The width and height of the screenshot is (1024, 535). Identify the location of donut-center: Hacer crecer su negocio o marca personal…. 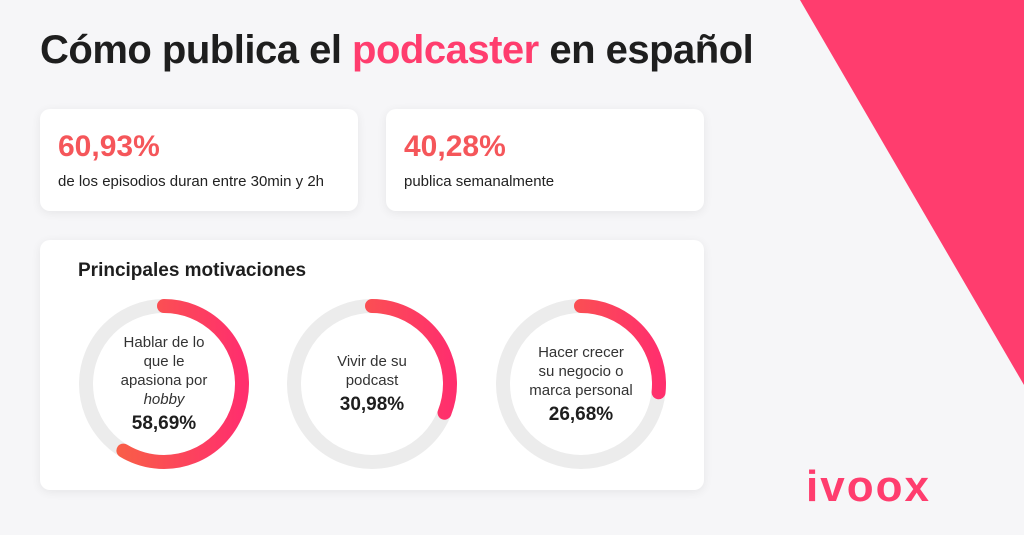
(581, 384).